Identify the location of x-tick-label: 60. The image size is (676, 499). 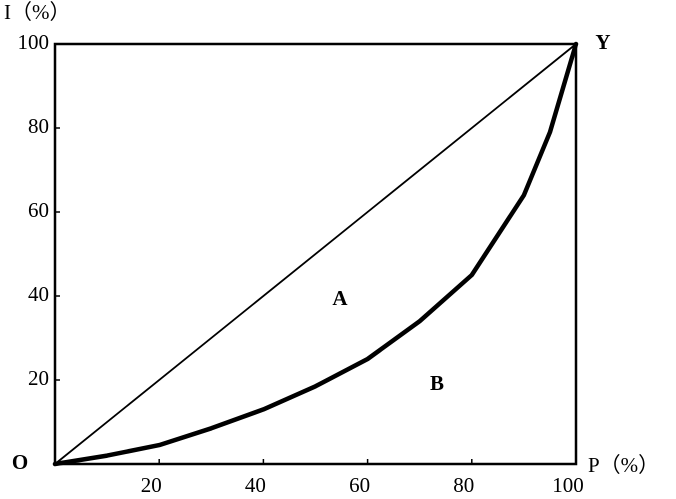
(359, 485).